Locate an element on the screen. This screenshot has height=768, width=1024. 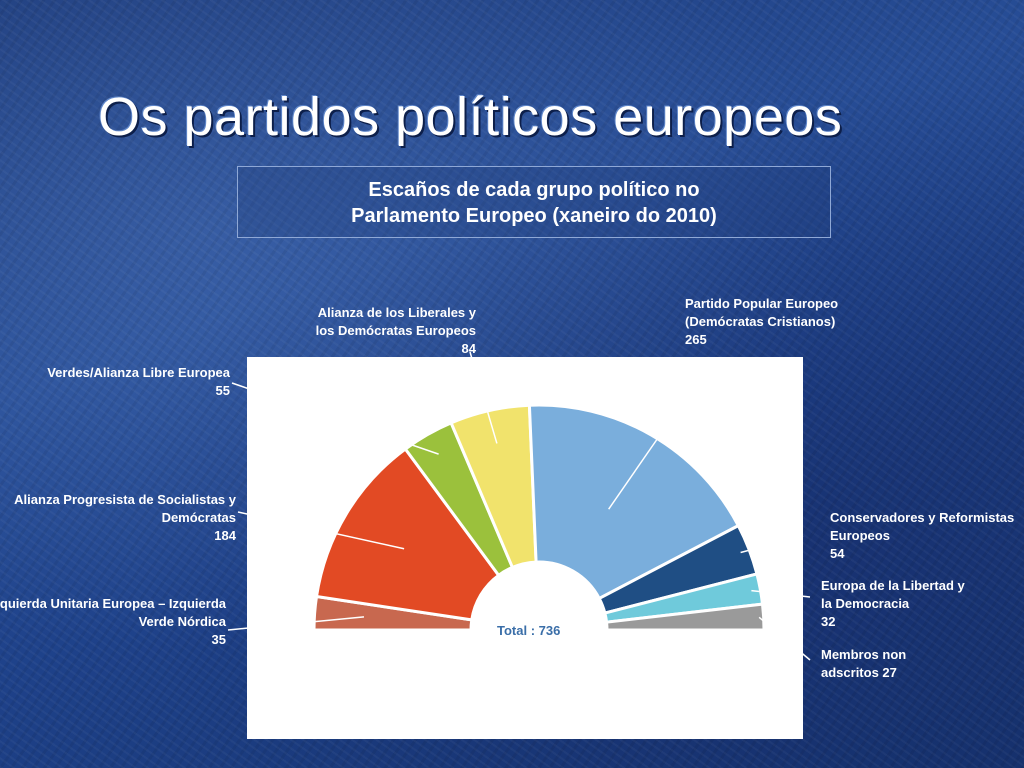
label-sd-value: 184 is located at coordinates (225, 535).